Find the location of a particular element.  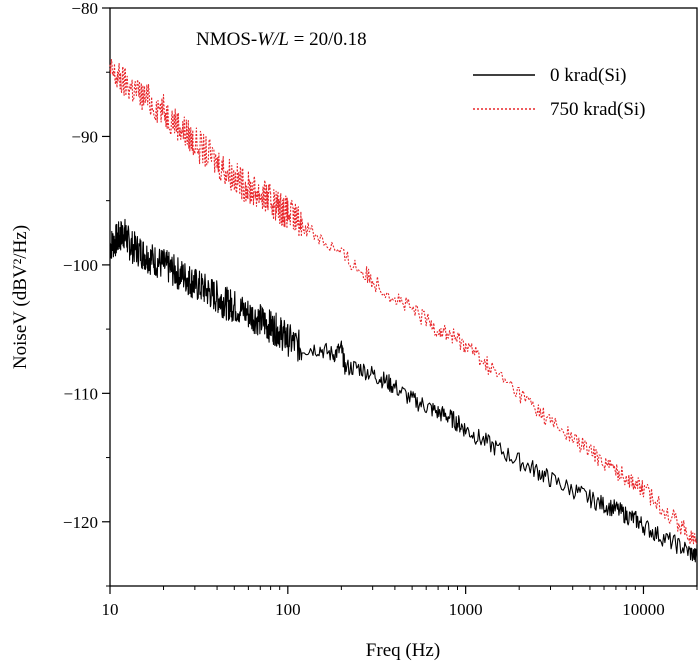

x-tick-label-1000: 1000 is located at coordinates (466, 609).